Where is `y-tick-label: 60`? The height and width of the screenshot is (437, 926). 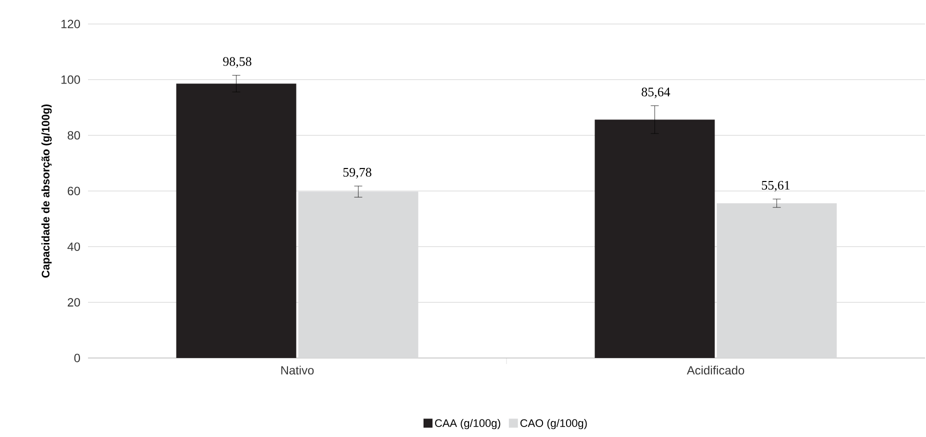 y-tick-label: 60 is located at coordinates (74, 191).